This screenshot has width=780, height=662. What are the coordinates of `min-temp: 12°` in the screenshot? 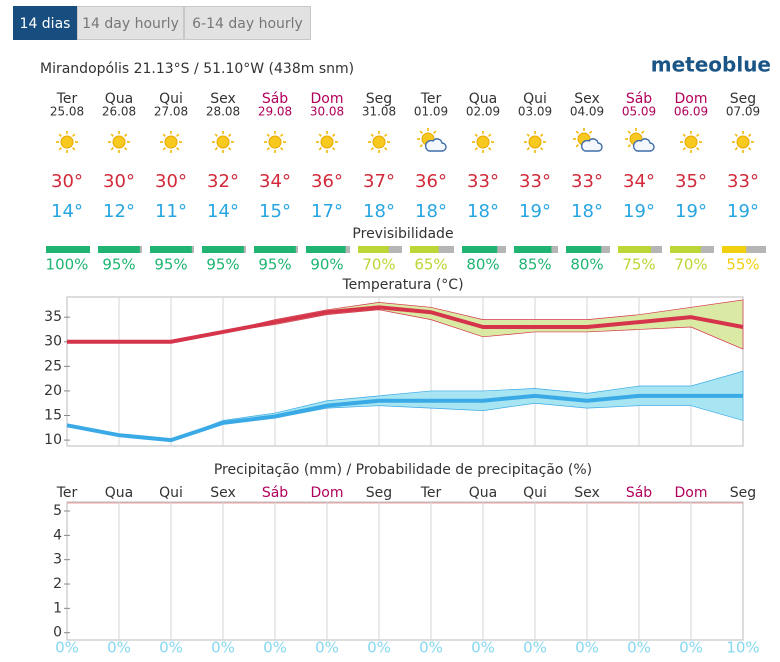 It's located at (119, 211).